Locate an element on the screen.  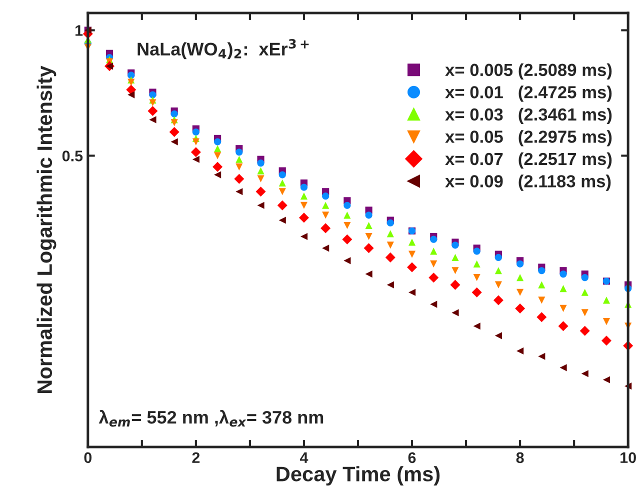
legend-label: x= 0.03 (2.3461 ms) is located at coordinates (528, 116).